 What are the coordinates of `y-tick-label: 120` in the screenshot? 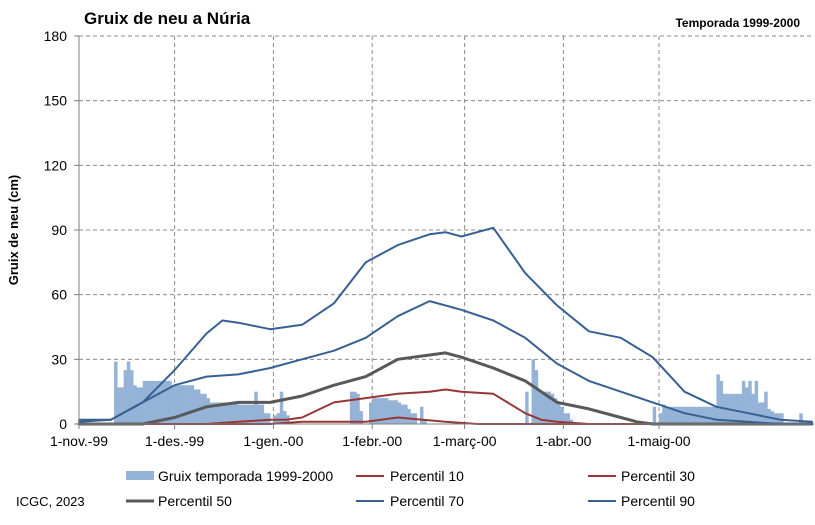 It's located at (56, 165).